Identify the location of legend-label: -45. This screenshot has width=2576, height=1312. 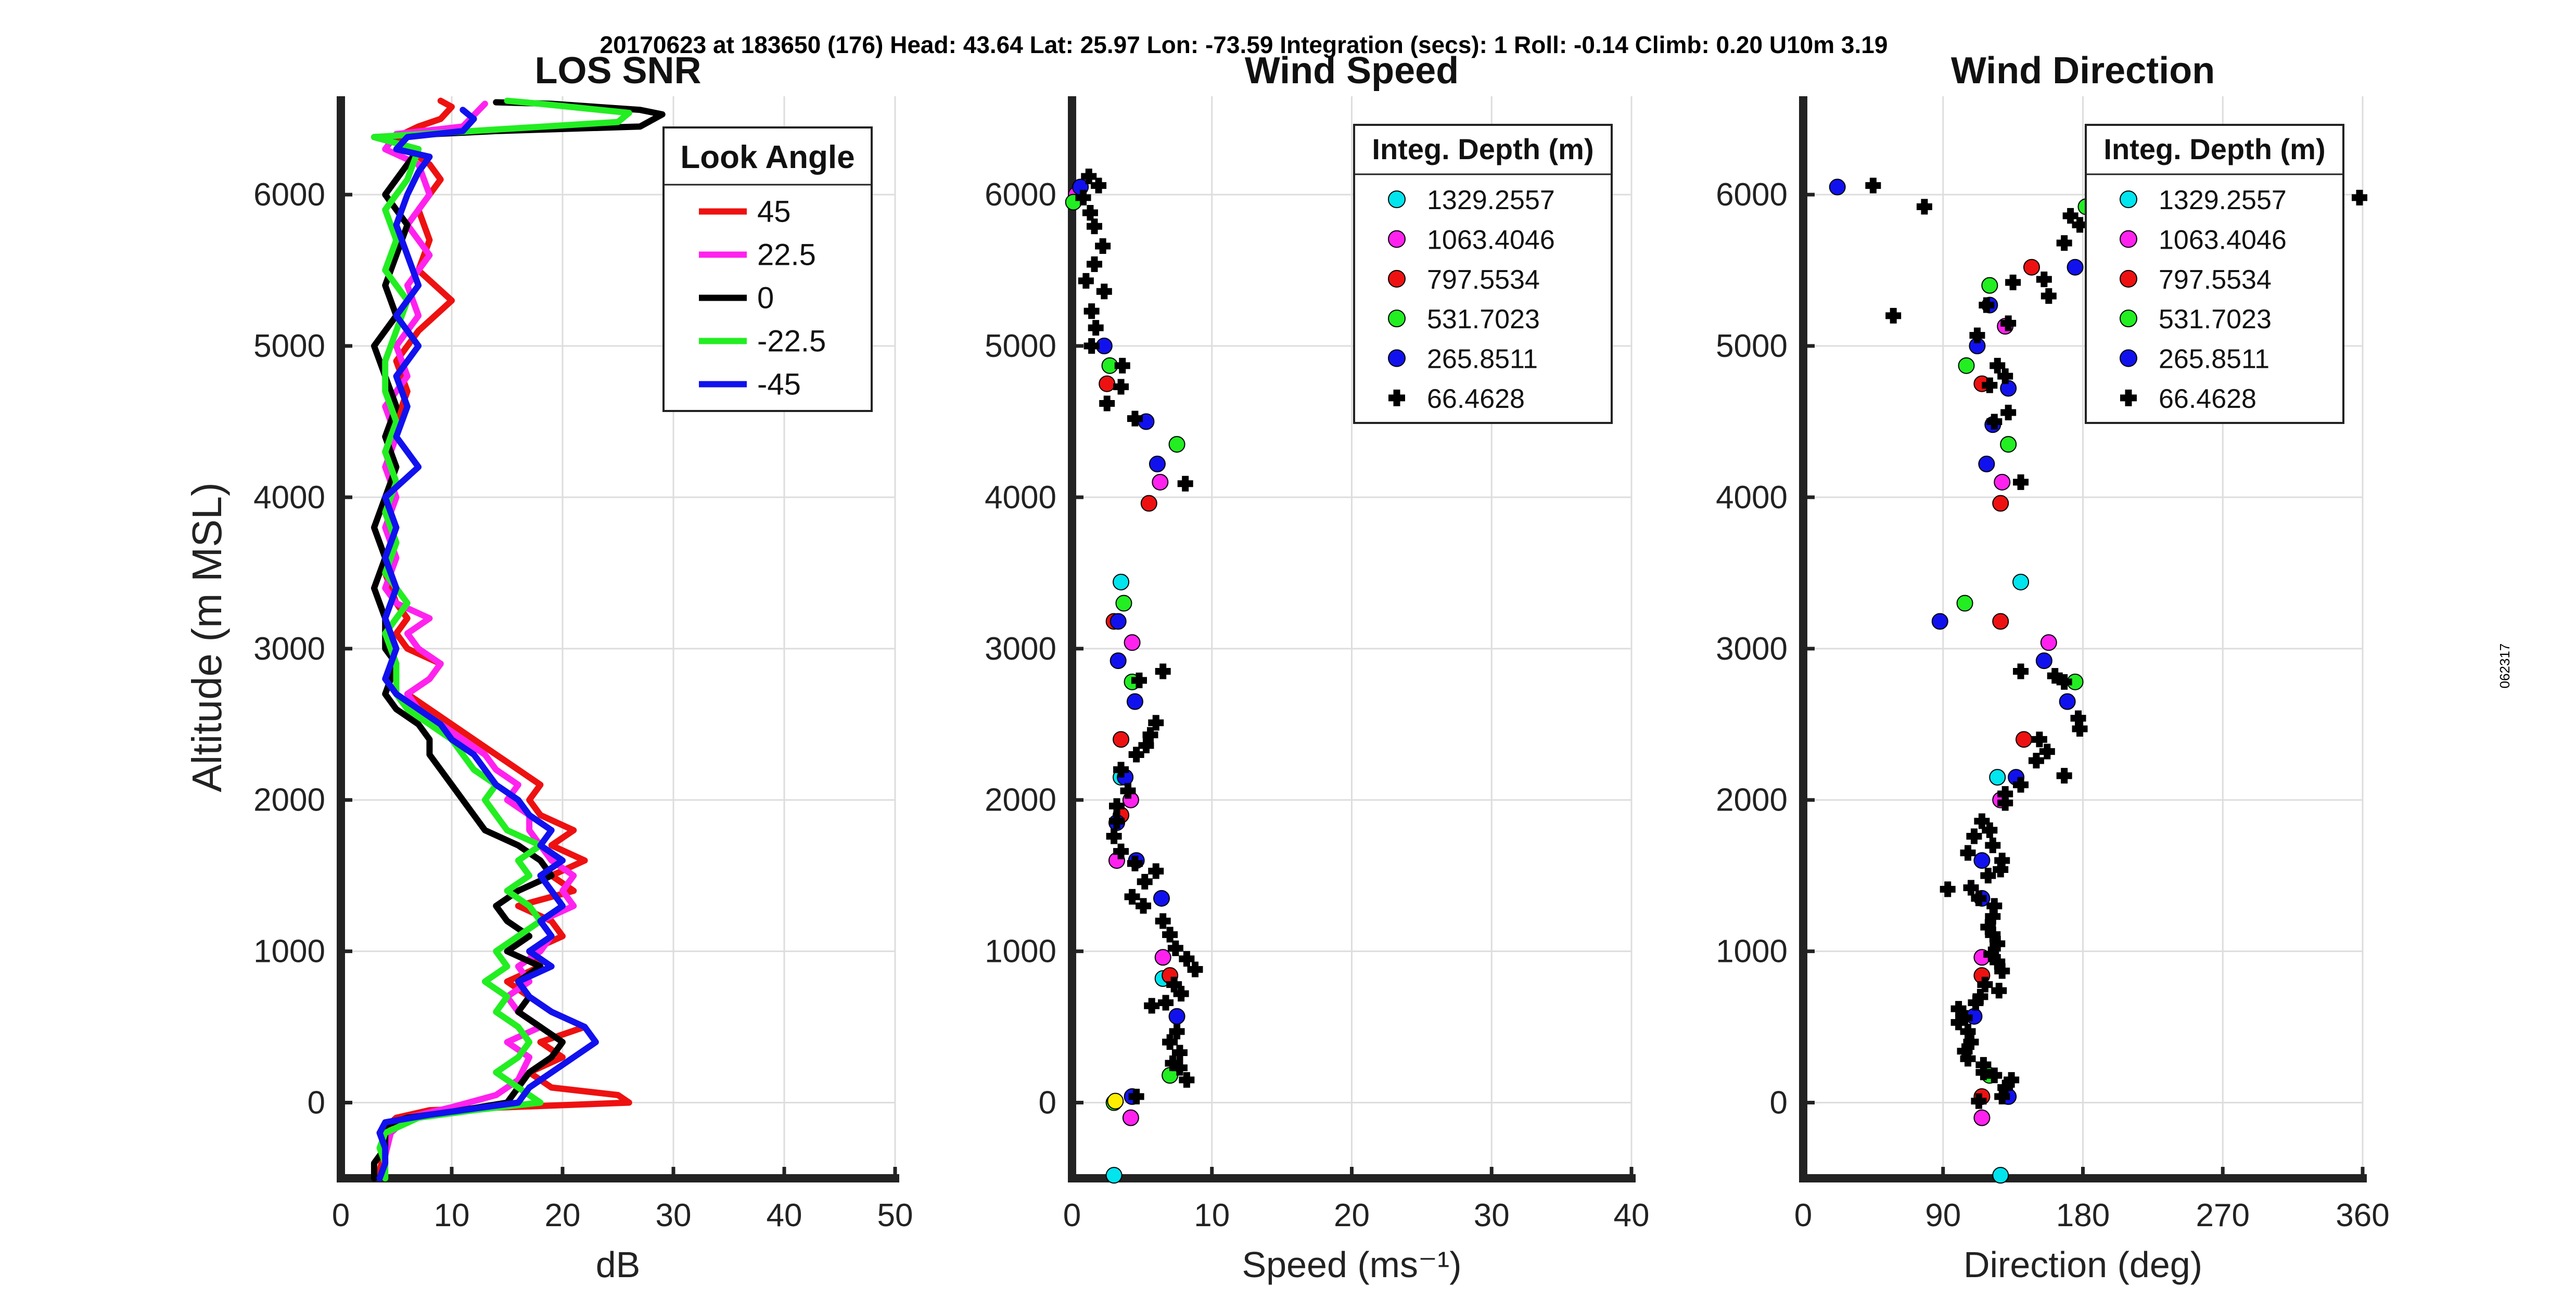
(779, 385).